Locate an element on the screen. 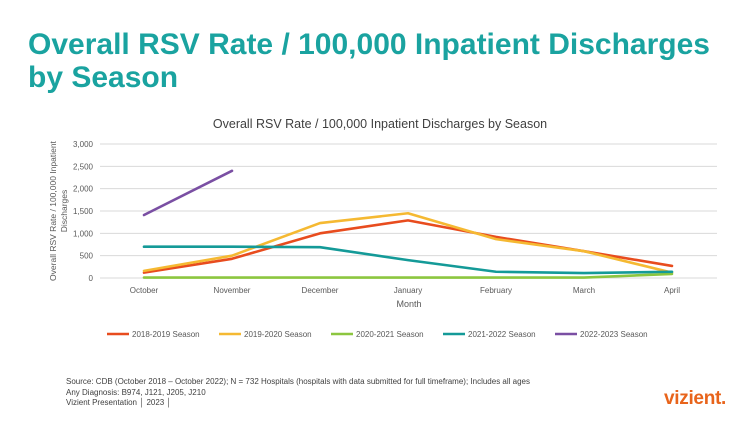 The image size is (755, 425). presentation-note: Vizient Presentation │ 2023 │ is located at coordinates (119, 402).